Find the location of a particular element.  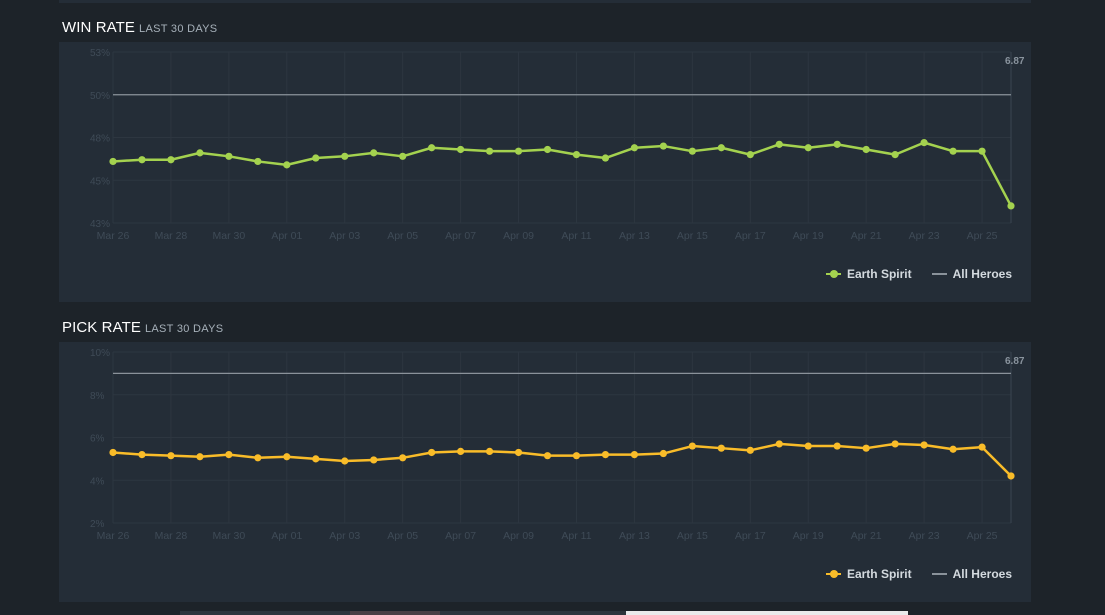

win-earth-spirit-line is located at coordinates (562, 174).